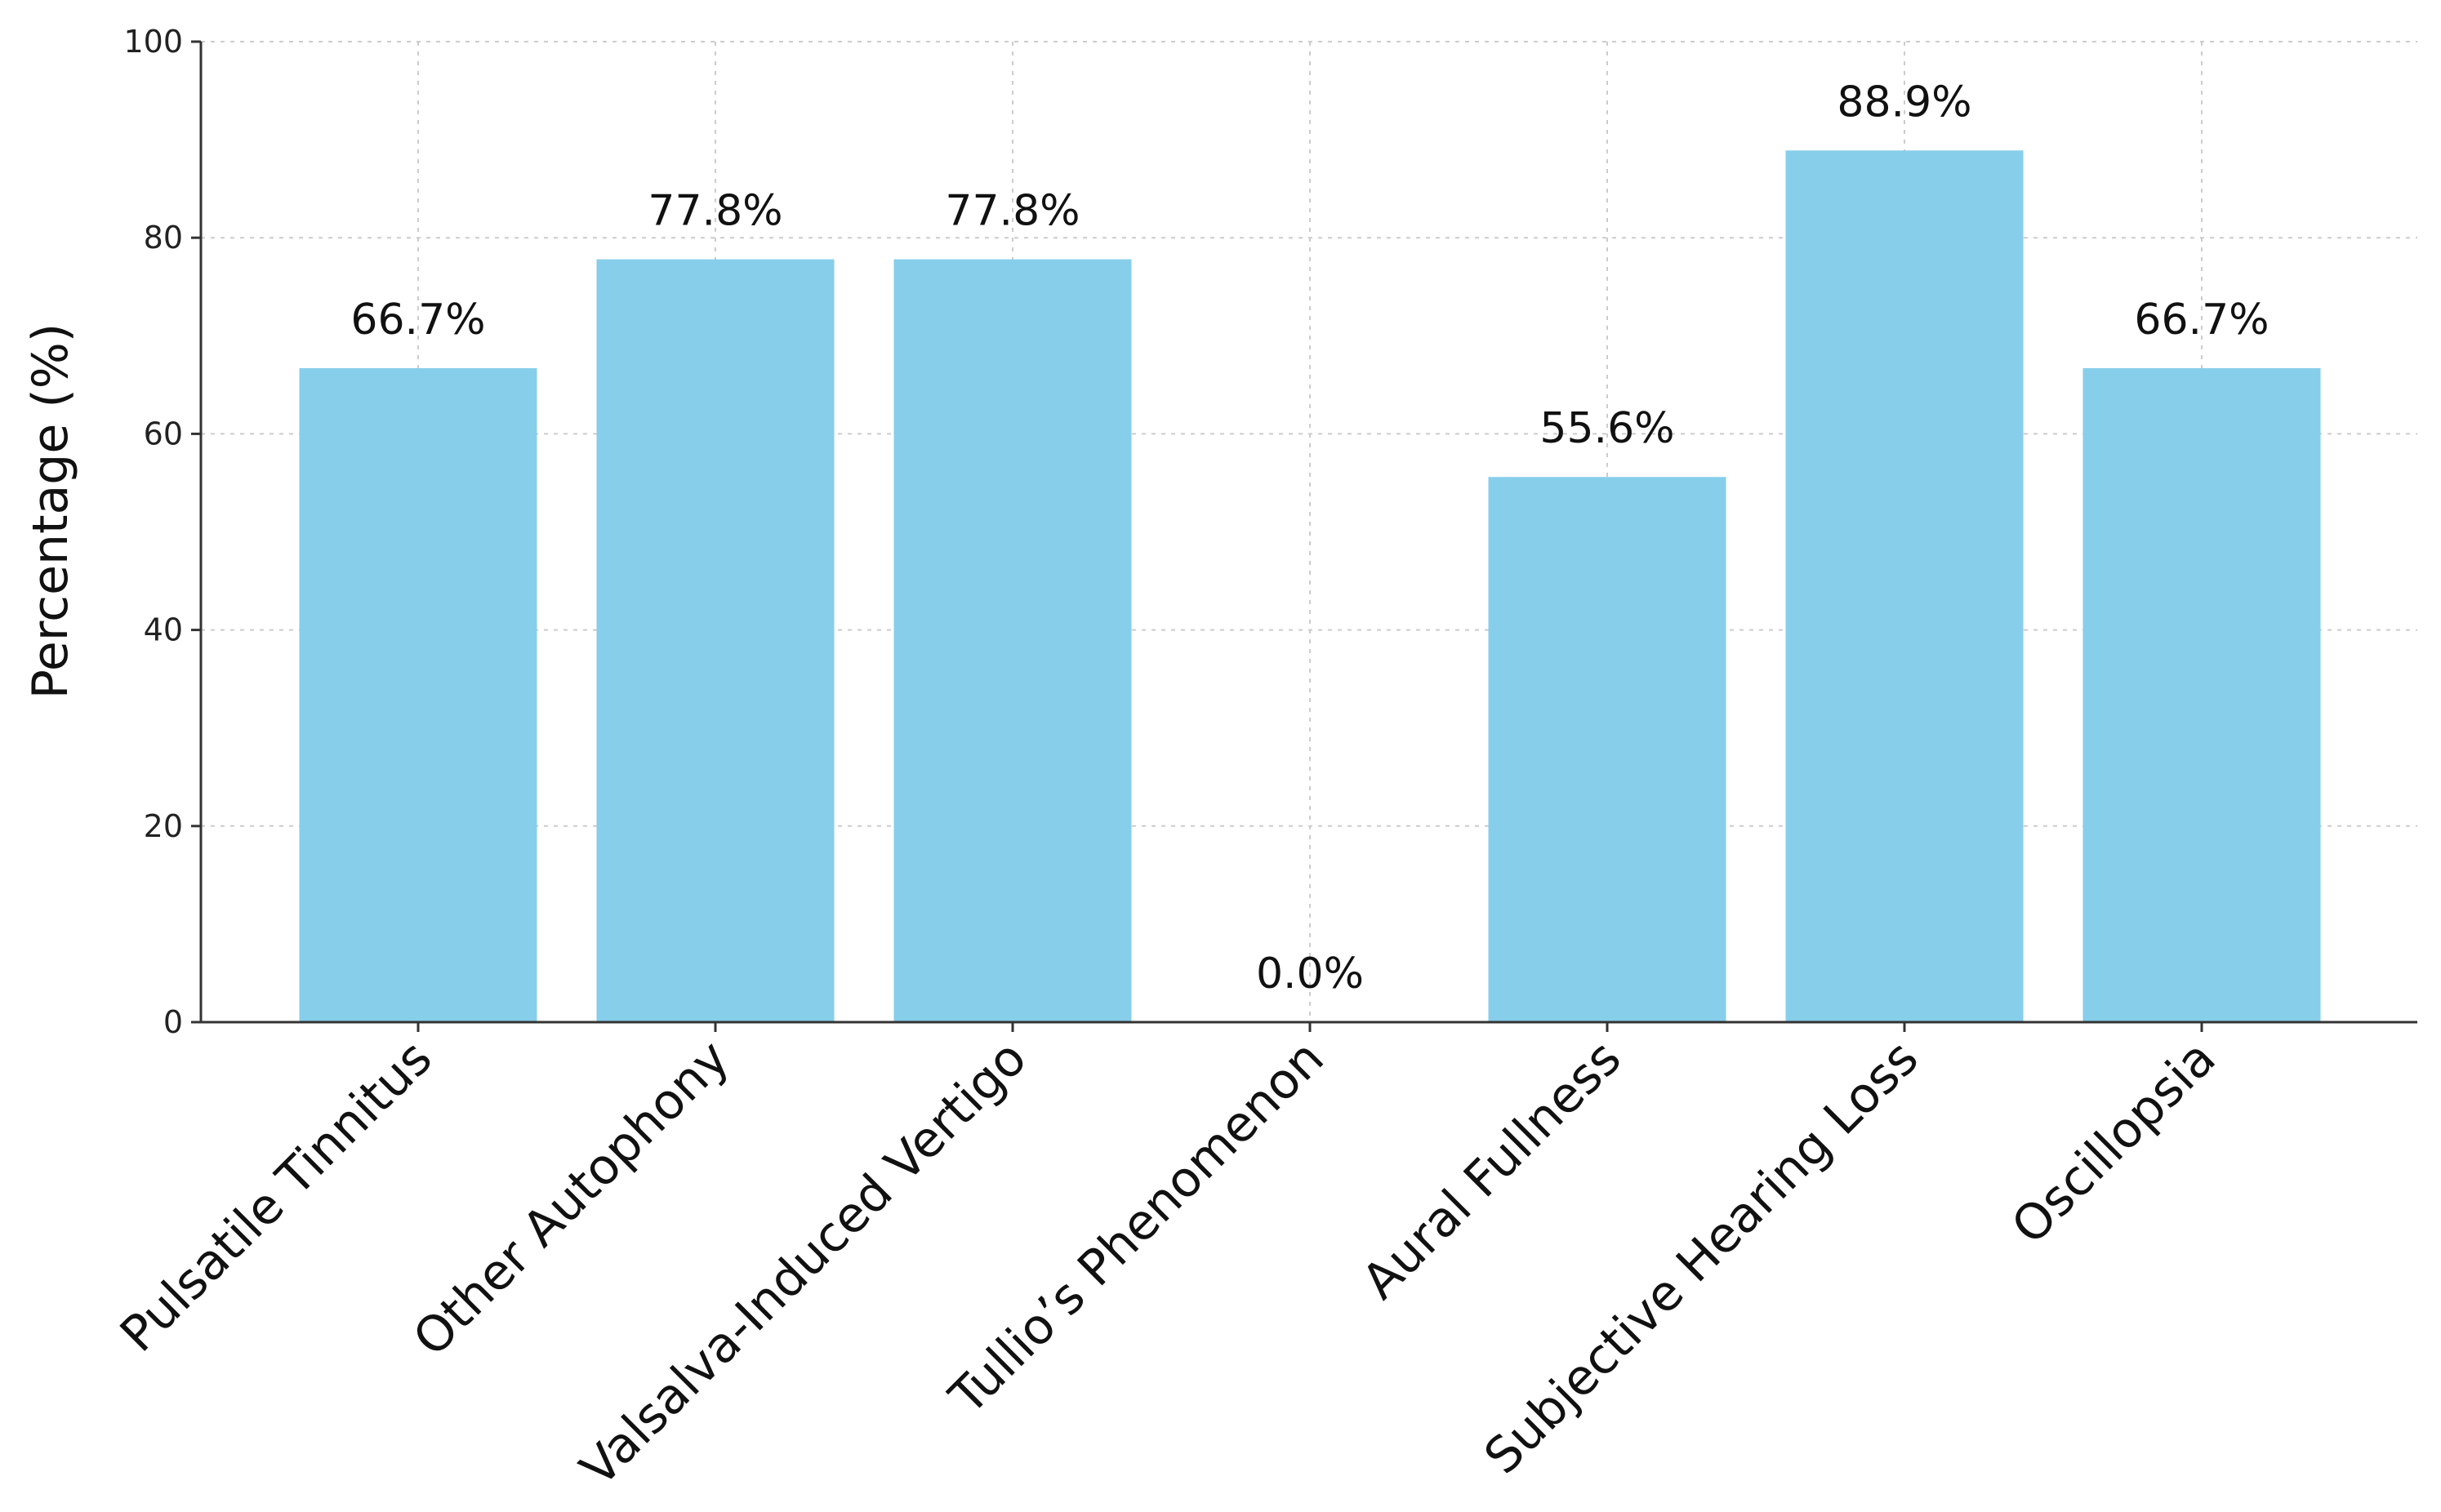 This screenshot has height=1512, width=2441. I want to click on y-tick-label: 20, so click(163, 826).